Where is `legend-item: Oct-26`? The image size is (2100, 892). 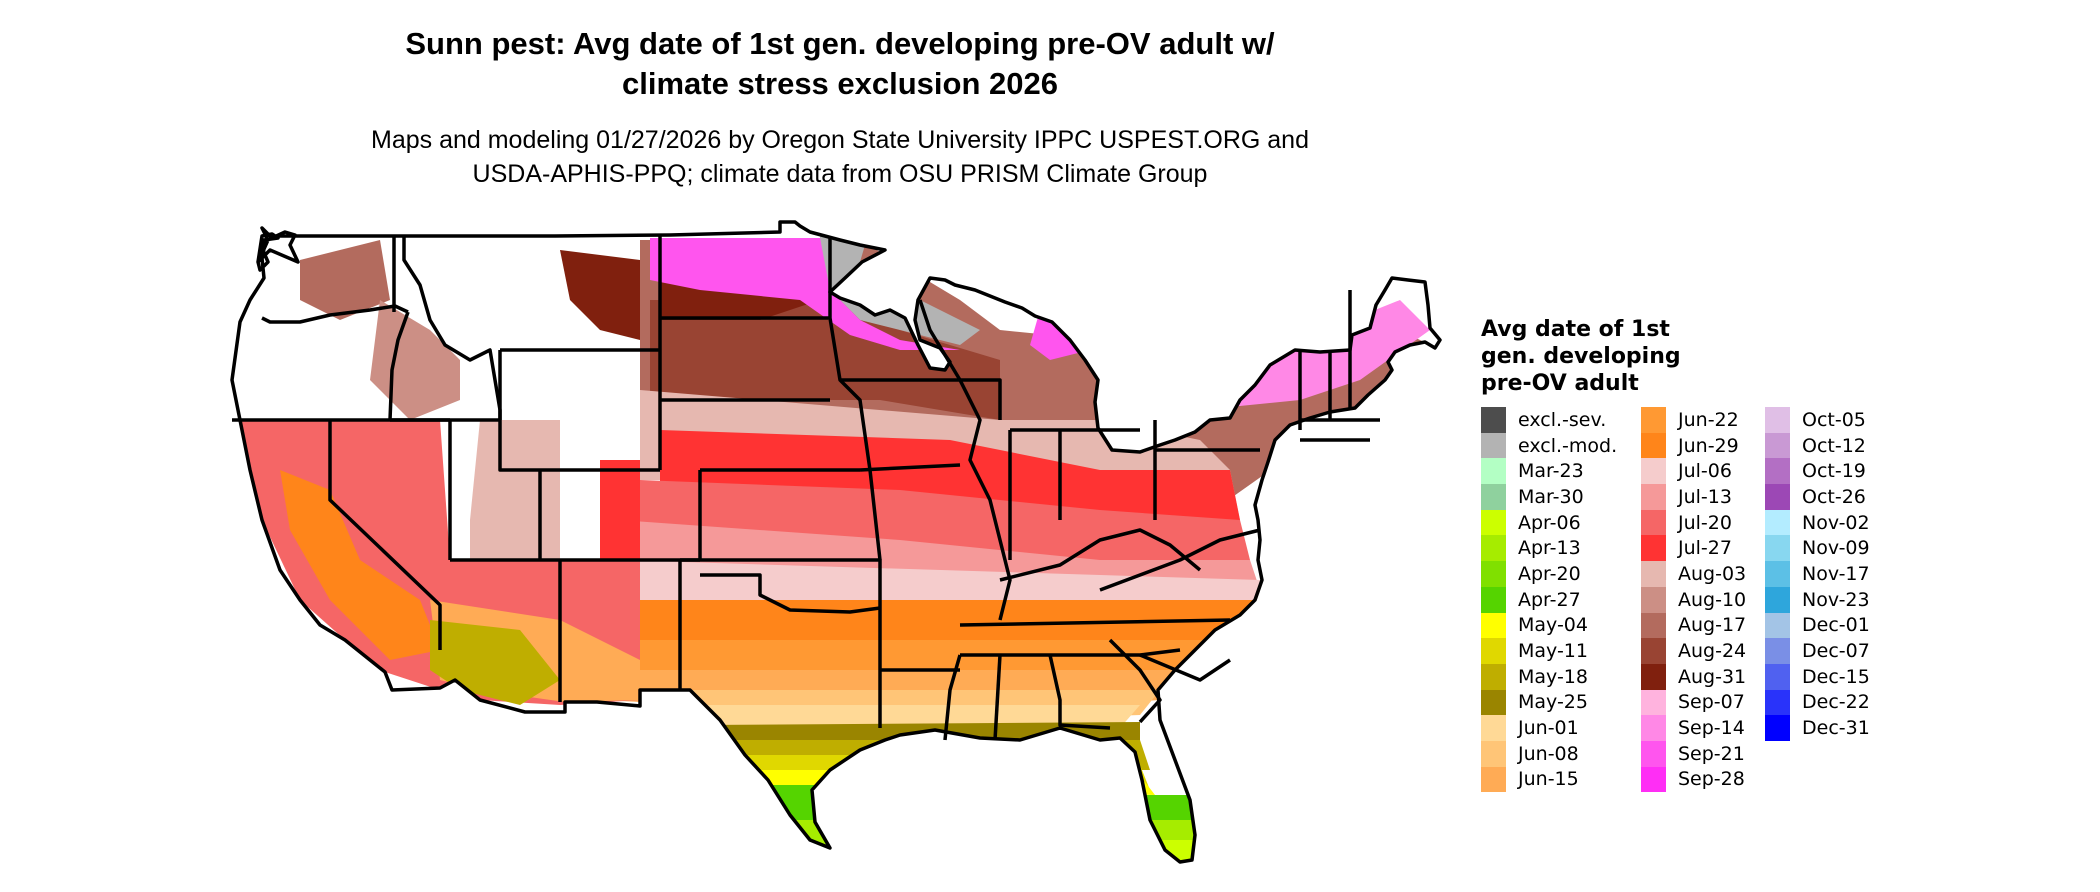
legend-item: Oct-26 is located at coordinates (1817, 497).